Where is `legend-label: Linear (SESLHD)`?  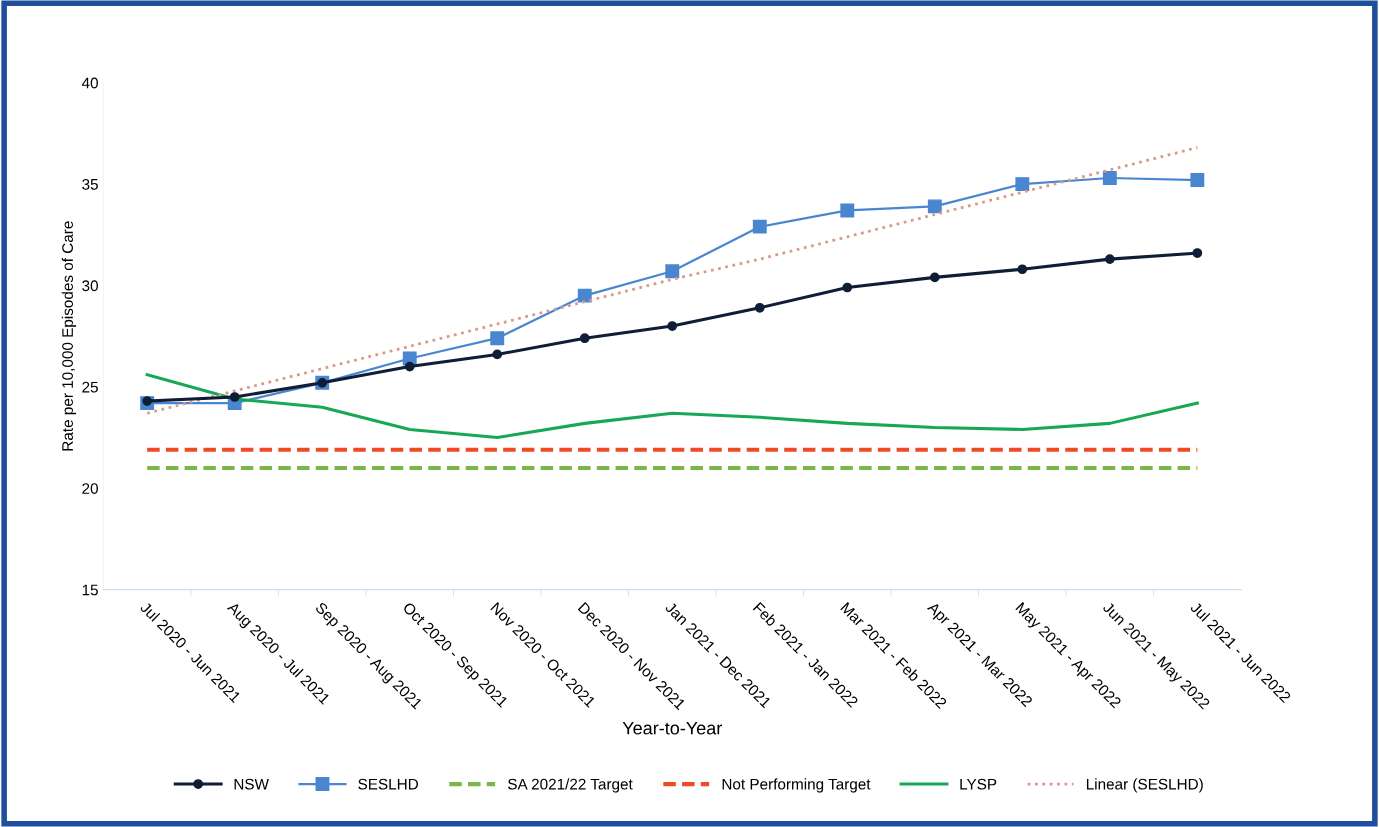
legend-label: Linear (SESLHD) is located at coordinates (1144, 785).